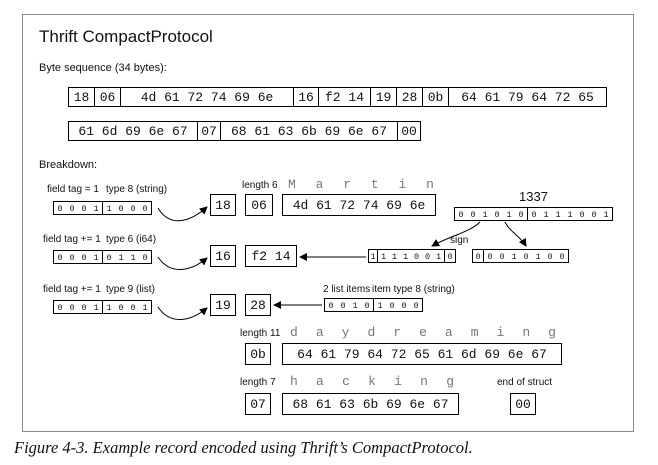 The height and width of the screenshot is (465, 658). Describe the element at coordinates (207, 97) in the screenshot. I see `byte-seg: 4d 61 72 74 69 6e` at that location.